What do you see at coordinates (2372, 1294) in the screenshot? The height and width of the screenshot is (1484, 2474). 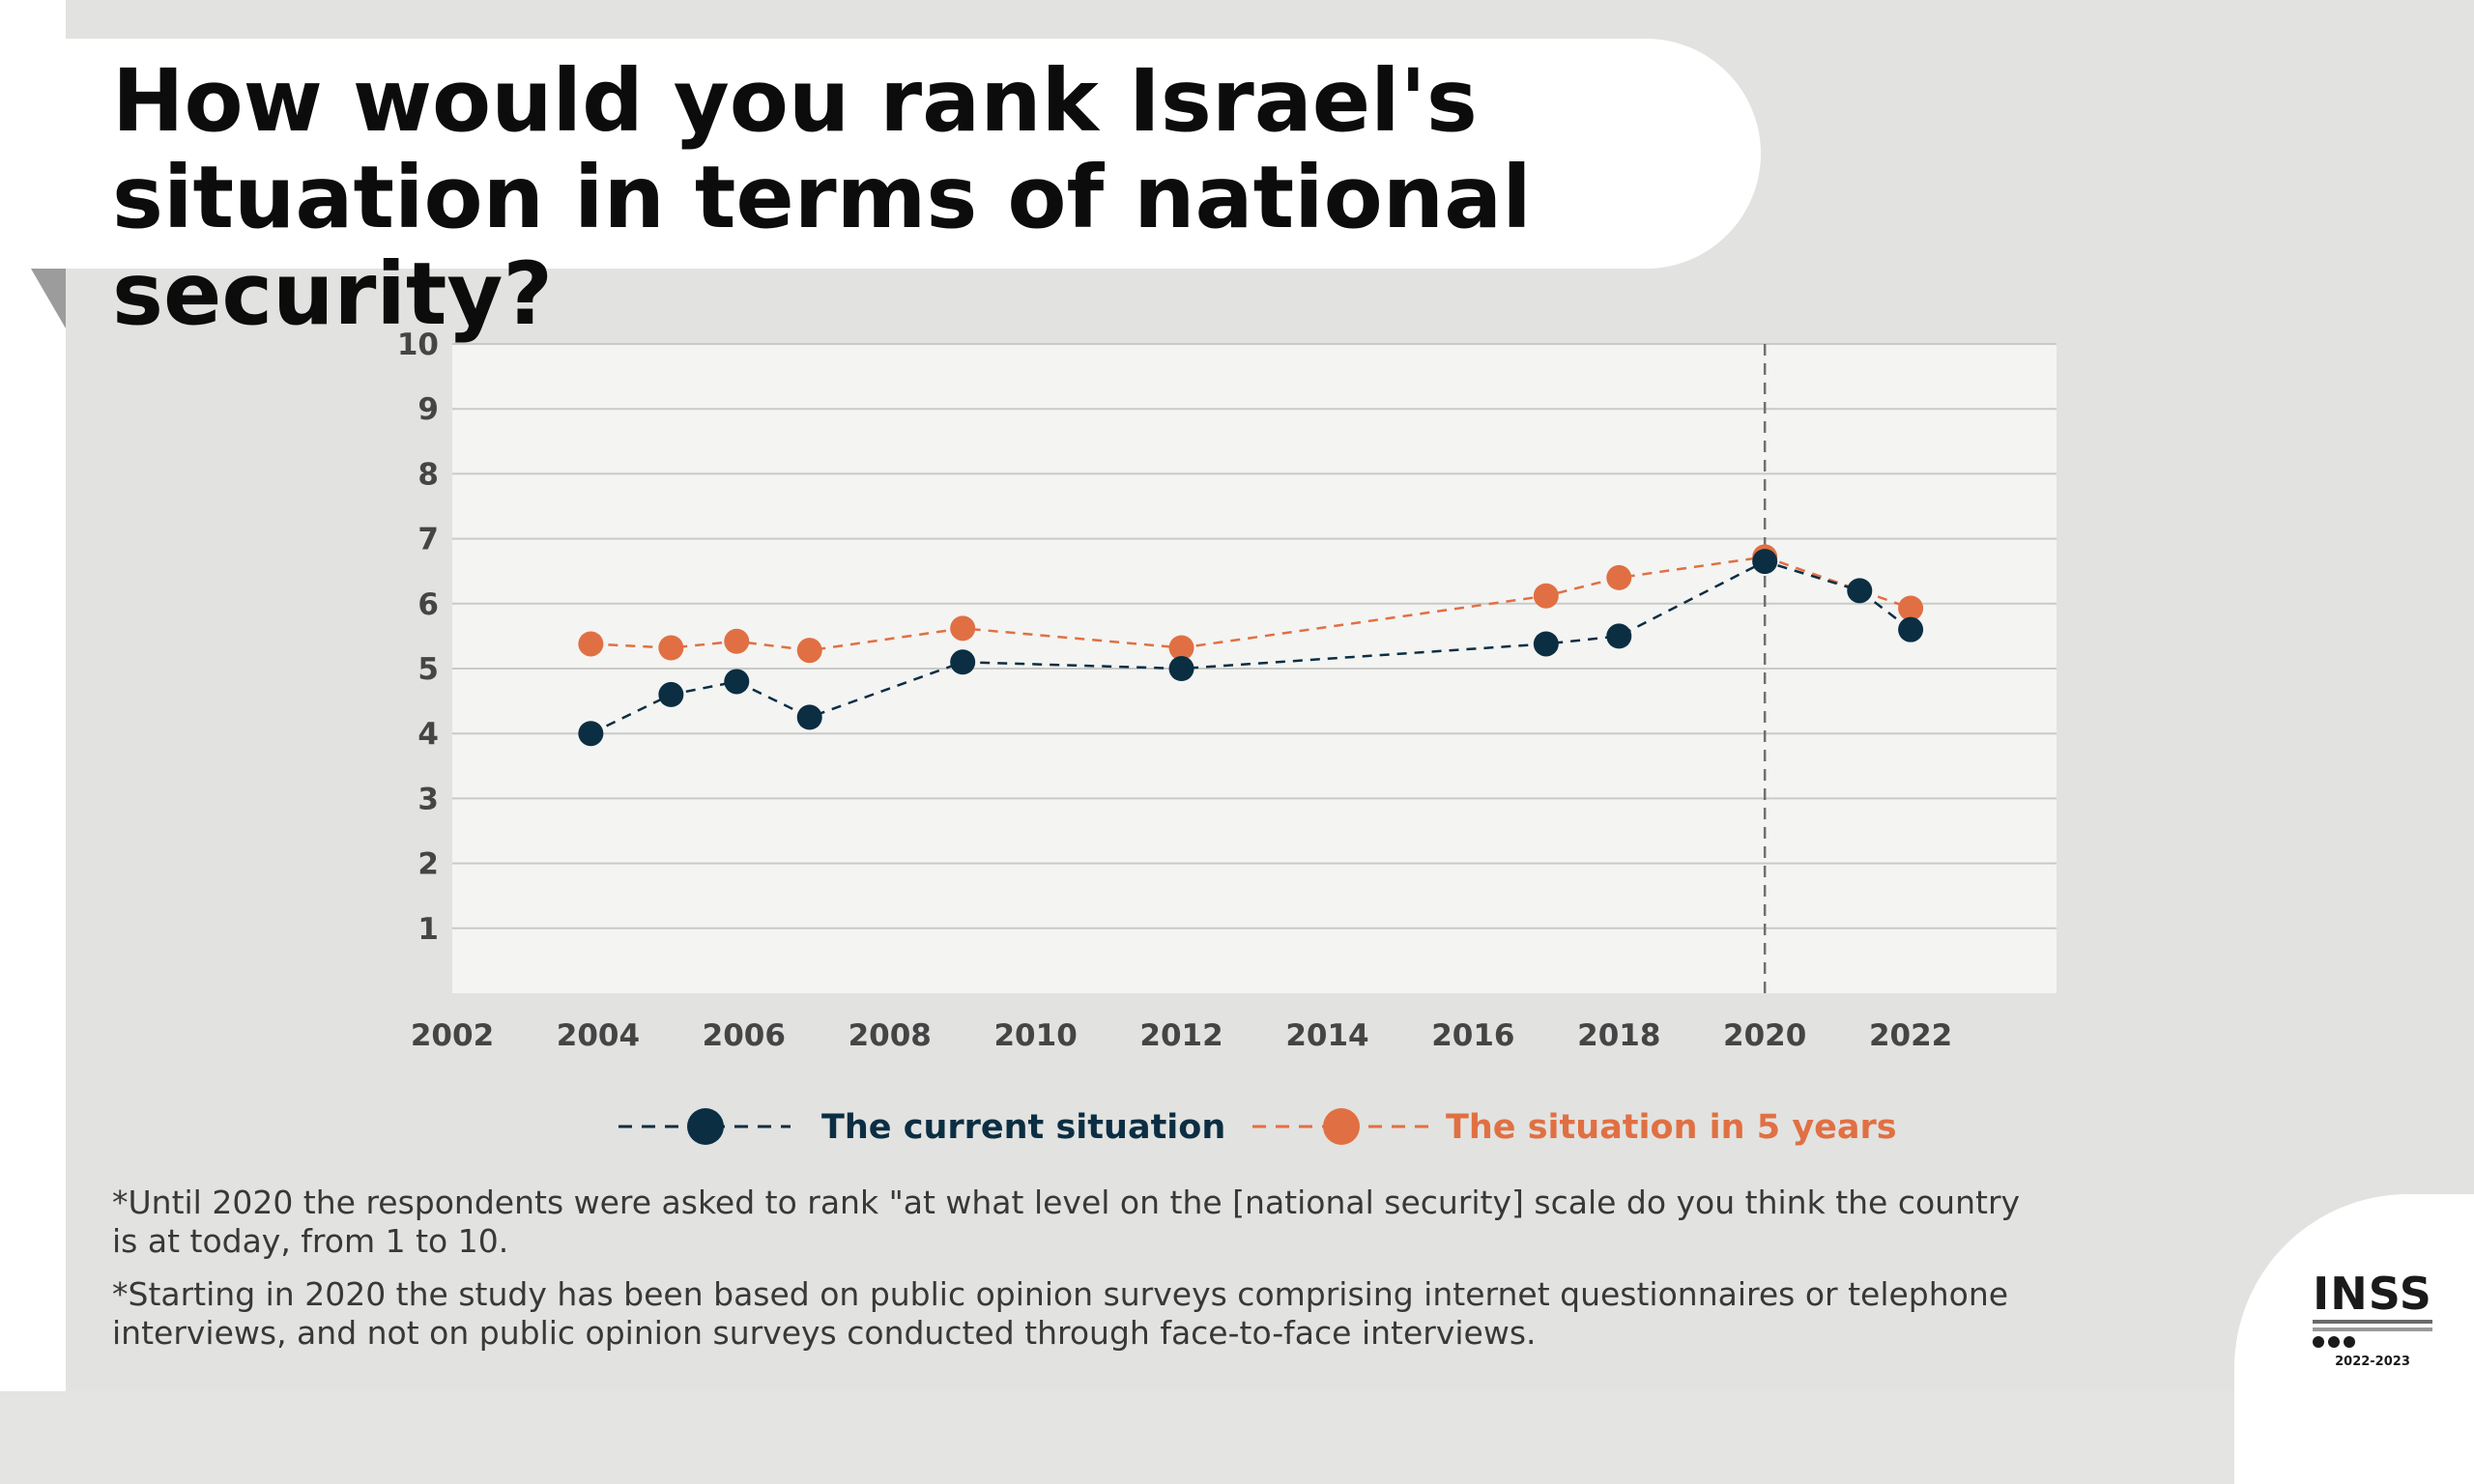 I see `inss-logo: INSS` at bounding box center [2372, 1294].